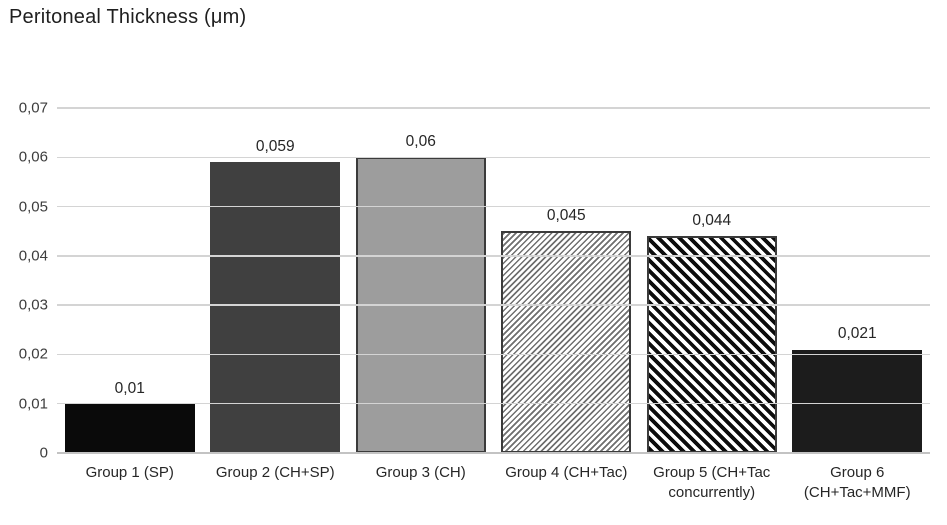 The width and height of the screenshot is (947, 525). Describe the element at coordinates (33, 404) in the screenshot. I see `y-tick-label: 0,01` at that location.